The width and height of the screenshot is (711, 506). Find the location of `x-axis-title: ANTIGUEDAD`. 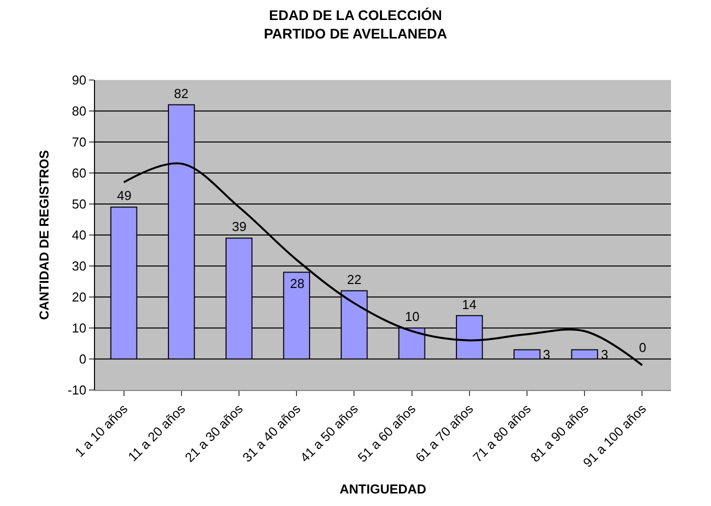

x-axis-title: ANTIGUEDAD is located at coordinates (383, 489).